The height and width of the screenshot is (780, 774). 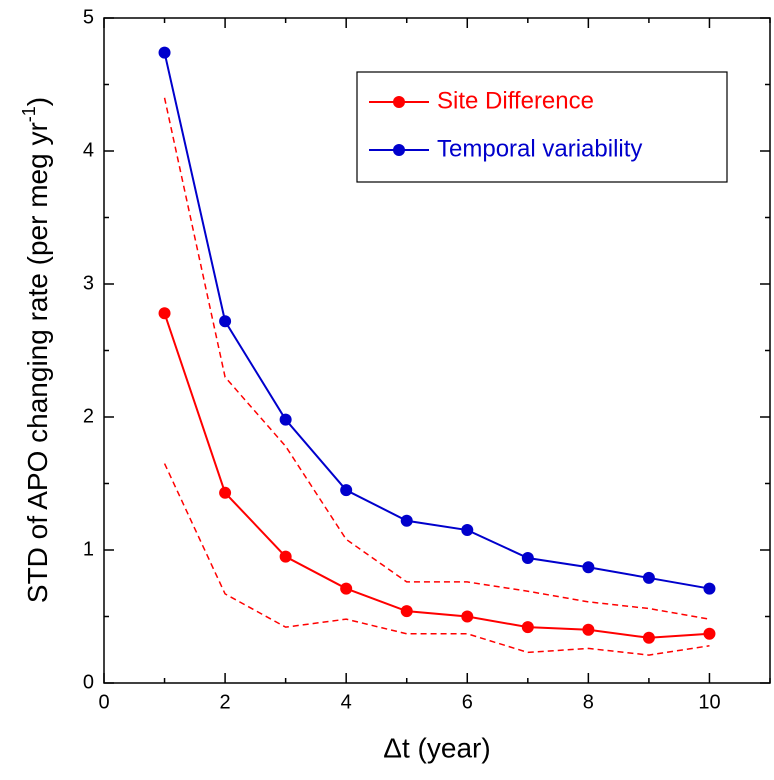 I want to click on legend-frame, so click(x=542, y=127).